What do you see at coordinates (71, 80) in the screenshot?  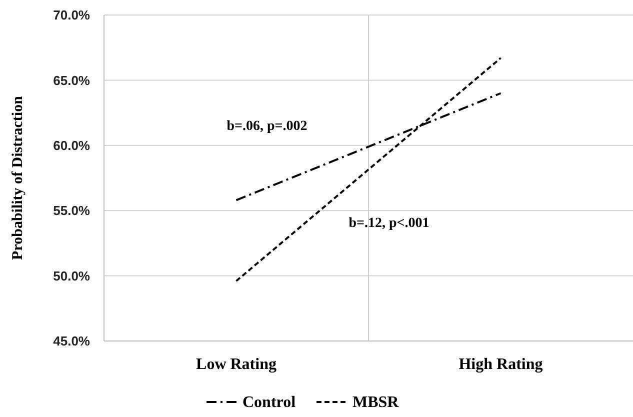 I see `y-tick-label: 65.0%` at bounding box center [71, 80].